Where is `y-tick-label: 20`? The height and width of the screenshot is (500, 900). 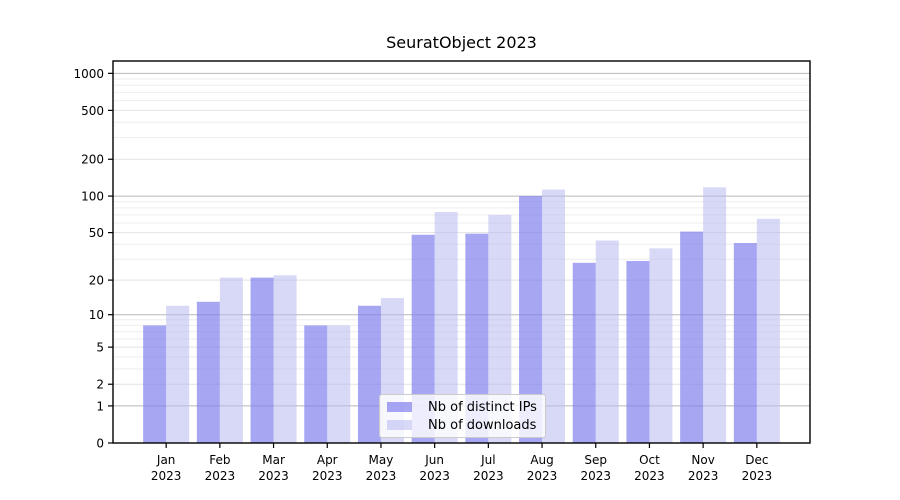 y-tick-label: 20 is located at coordinates (96, 281).